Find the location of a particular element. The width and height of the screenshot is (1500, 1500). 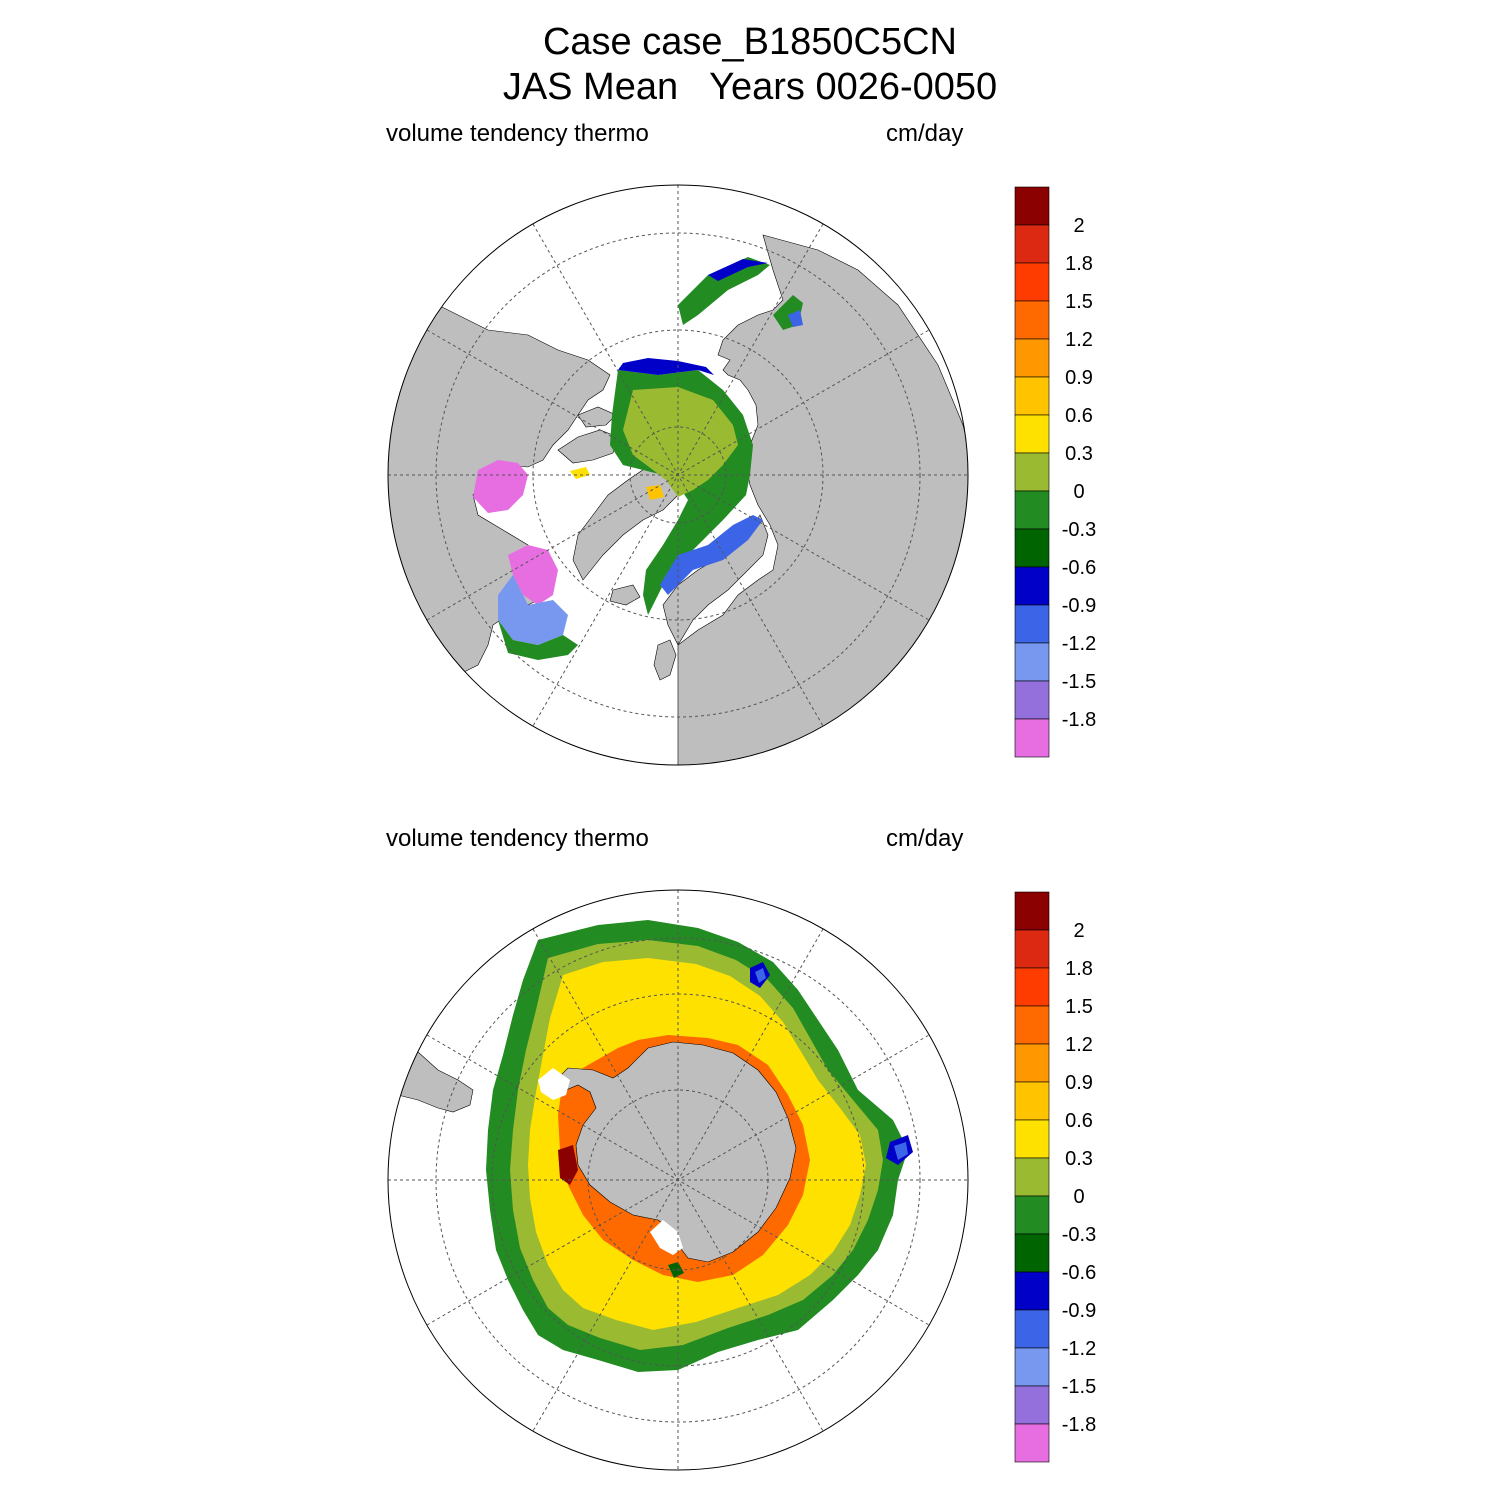

land-eurasia is located at coordinates (822, 499).